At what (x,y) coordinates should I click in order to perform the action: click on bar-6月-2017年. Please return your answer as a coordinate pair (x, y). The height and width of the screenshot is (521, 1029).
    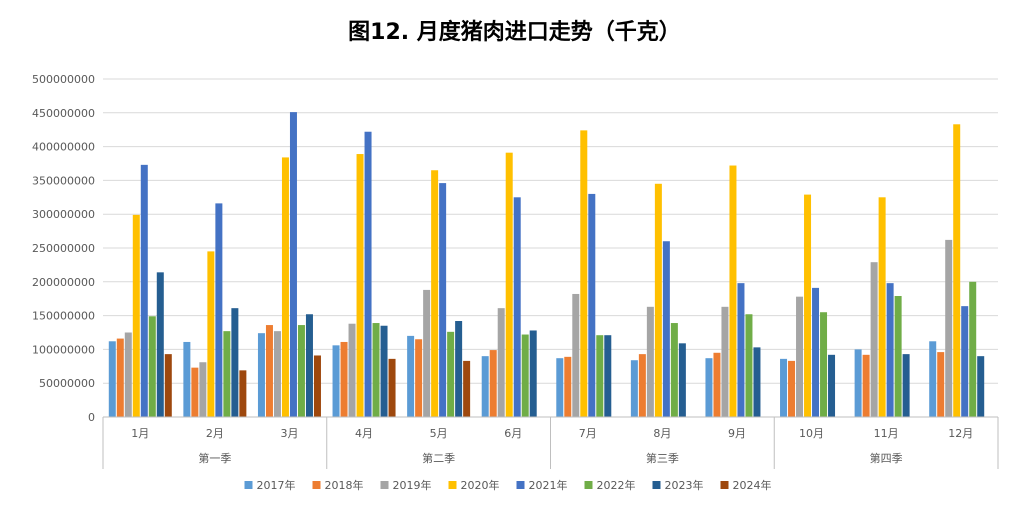
    Looking at the image, I should click on (485, 386).